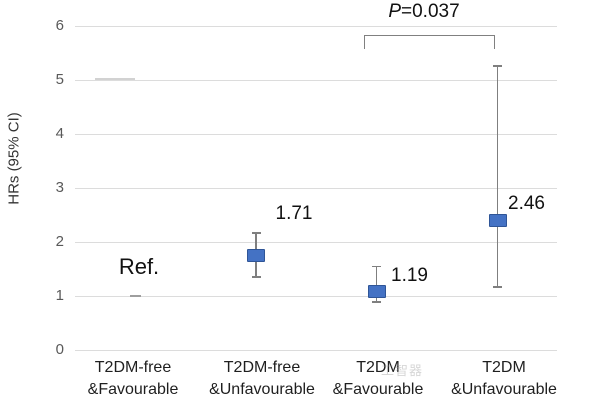 The height and width of the screenshot is (406, 600). Describe the element at coordinates (395, 11) in the screenshot. I see `p-symbol: P` at that location.